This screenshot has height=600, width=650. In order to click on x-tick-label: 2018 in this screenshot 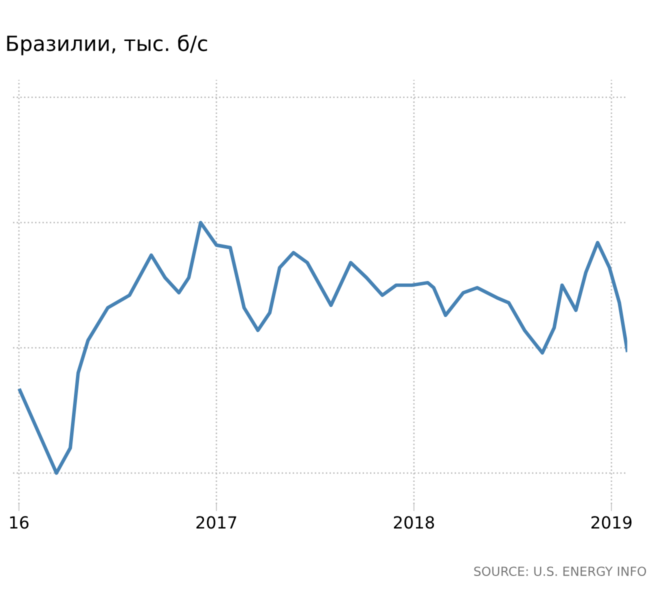, I will do `click(414, 522)`.